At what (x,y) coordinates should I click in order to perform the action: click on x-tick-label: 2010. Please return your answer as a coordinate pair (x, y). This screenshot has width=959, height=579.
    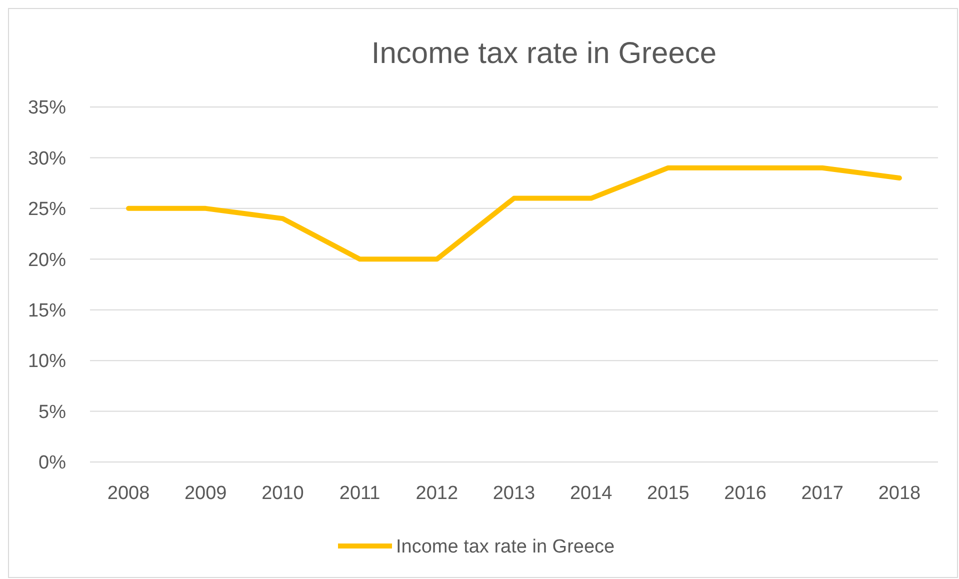
    Looking at the image, I should click on (283, 493).